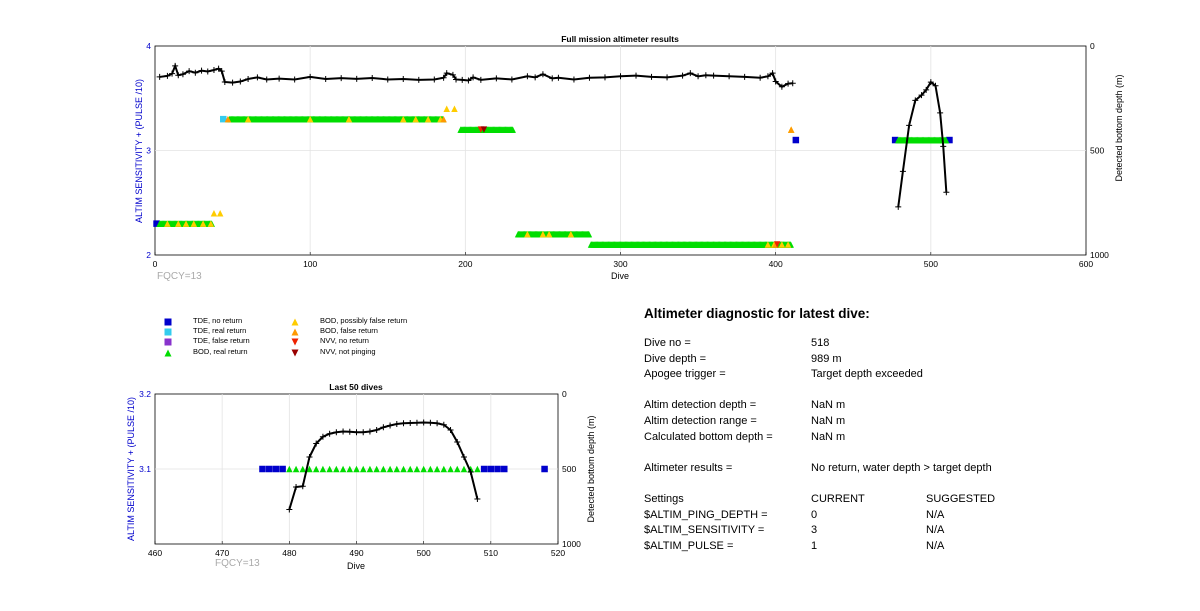  I want to click on settings-current-header: CURRENT, so click(838, 498).